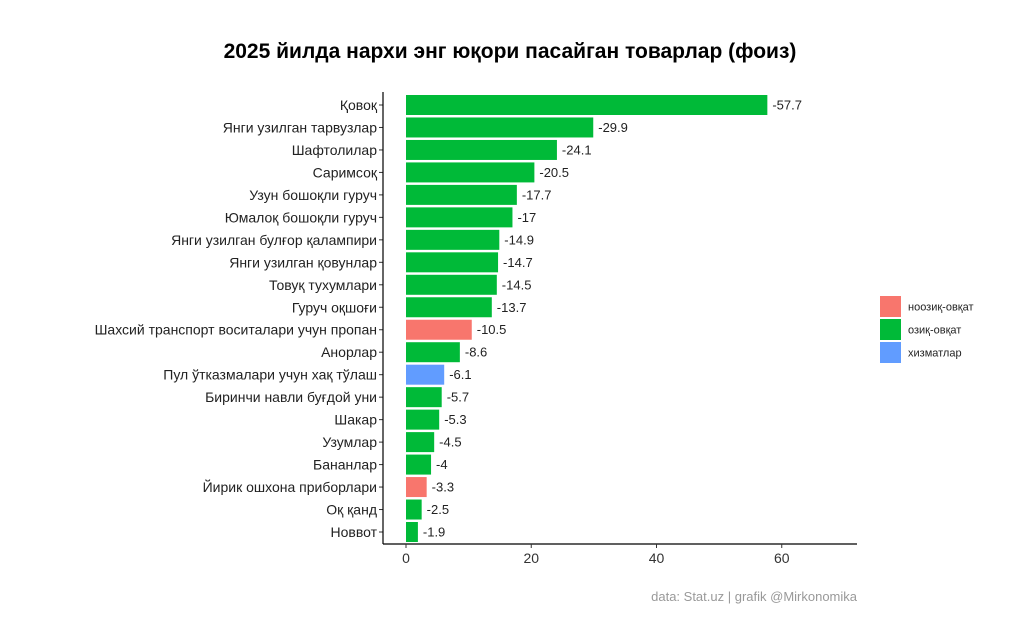 This screenshot has height=638, width=1024. I want to click on bar-value-label: -57.7, so click(787, 105).